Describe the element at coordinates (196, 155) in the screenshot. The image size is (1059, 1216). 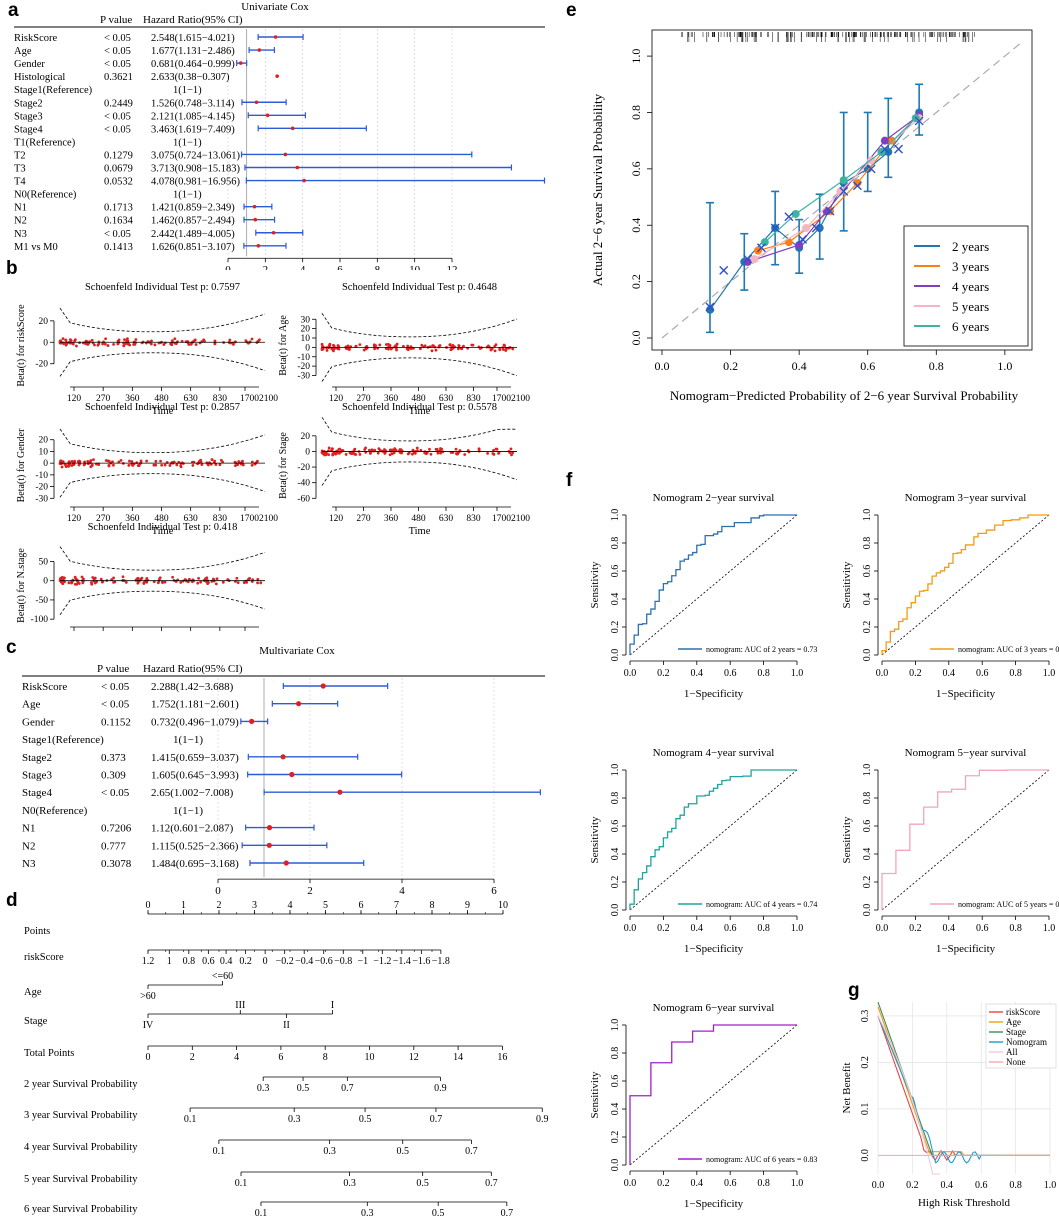
I see `row-hr-ci: 3.075(0.724−13.061)` at that location.